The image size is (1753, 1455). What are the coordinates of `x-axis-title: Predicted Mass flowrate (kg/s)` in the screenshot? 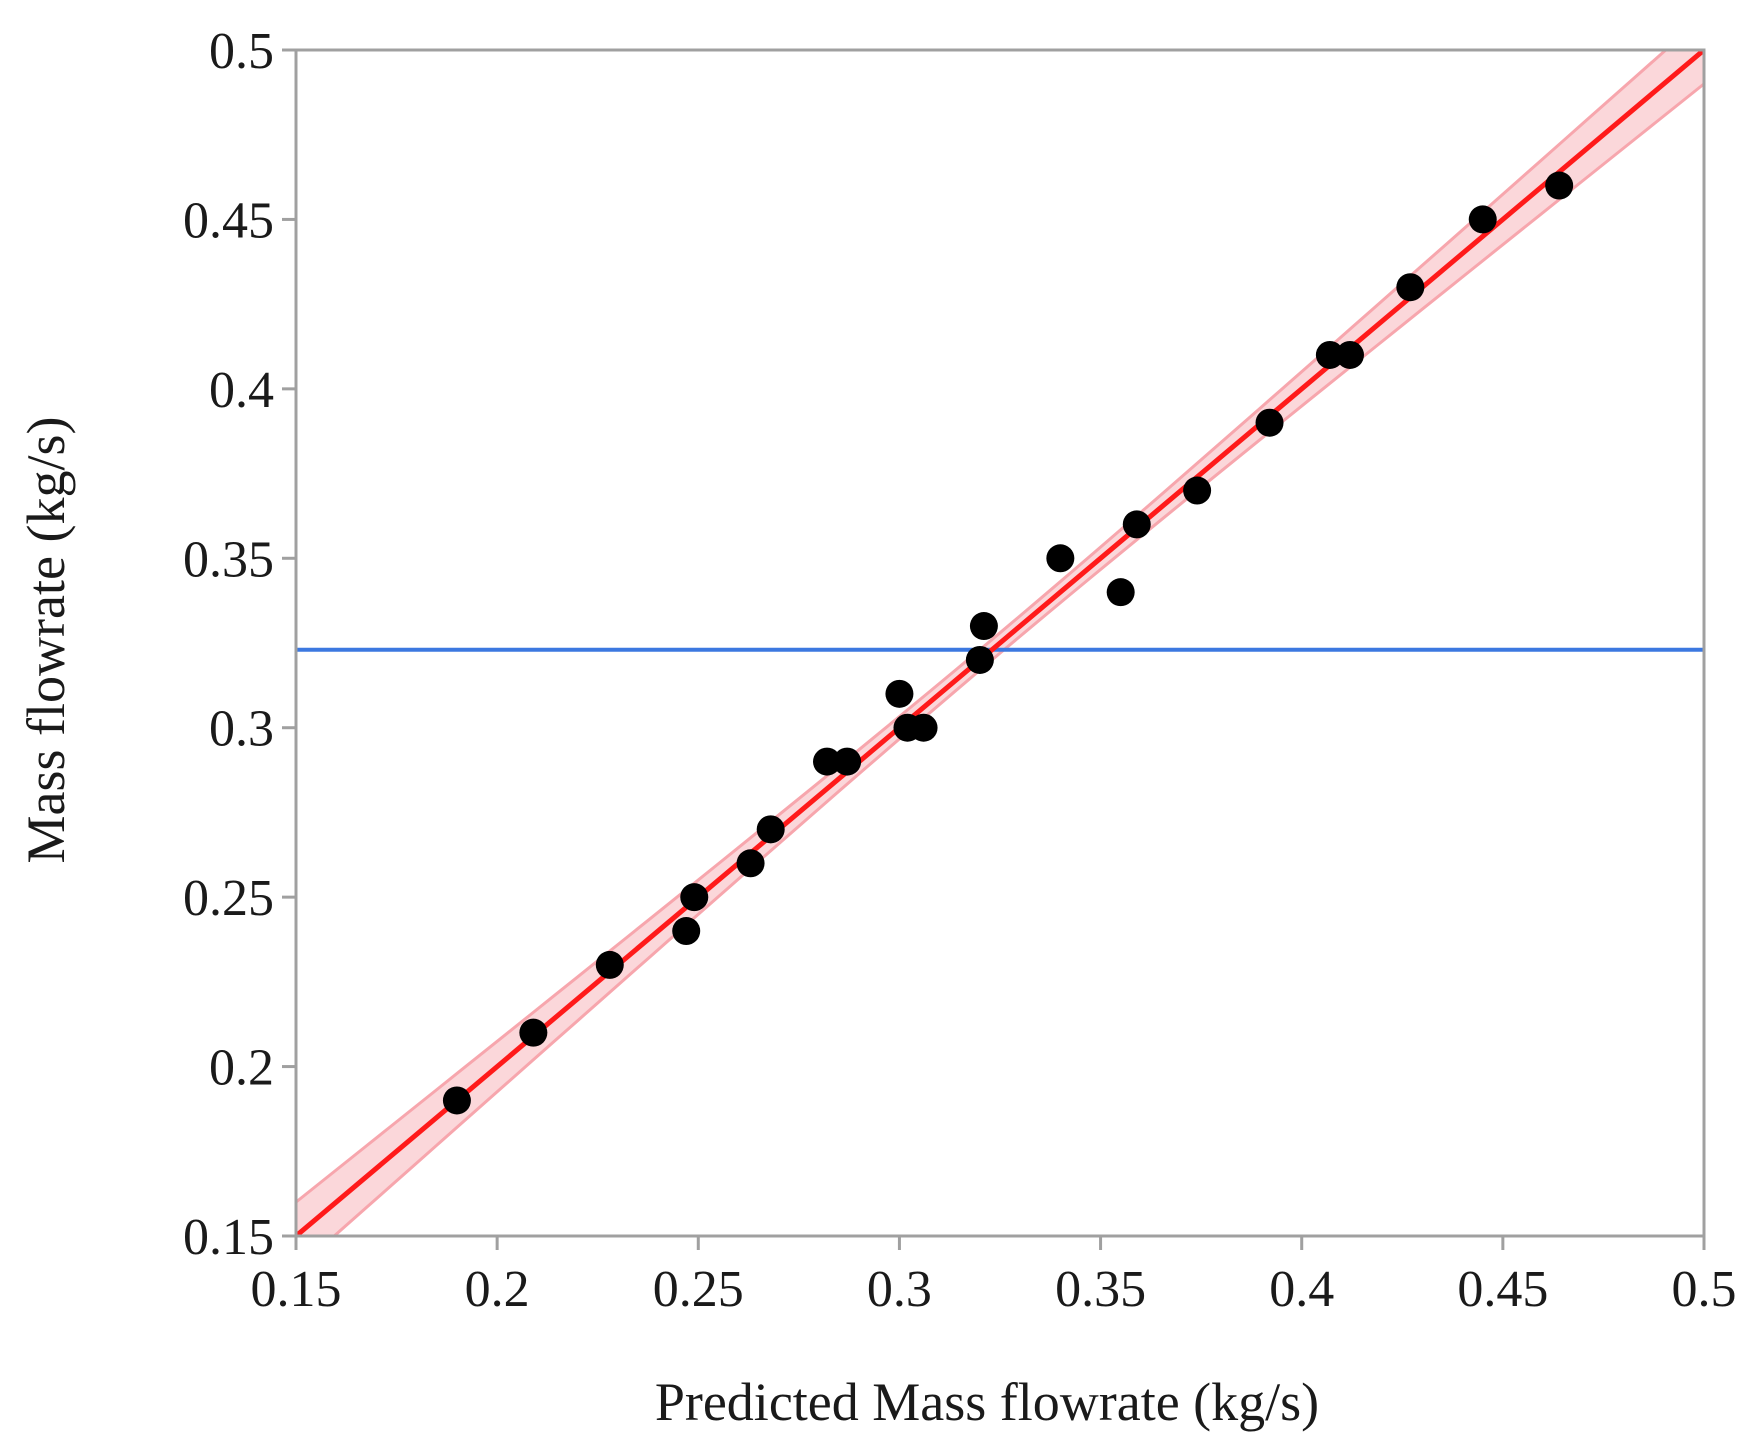 It's located at (987, 1402).